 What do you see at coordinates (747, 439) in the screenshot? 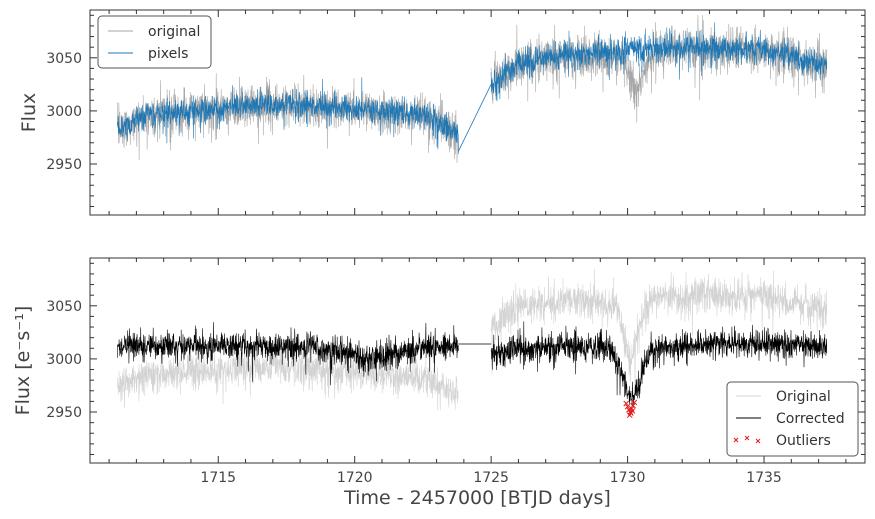
I see `legend-swatch-outliers` at bounding box center [747, 439].